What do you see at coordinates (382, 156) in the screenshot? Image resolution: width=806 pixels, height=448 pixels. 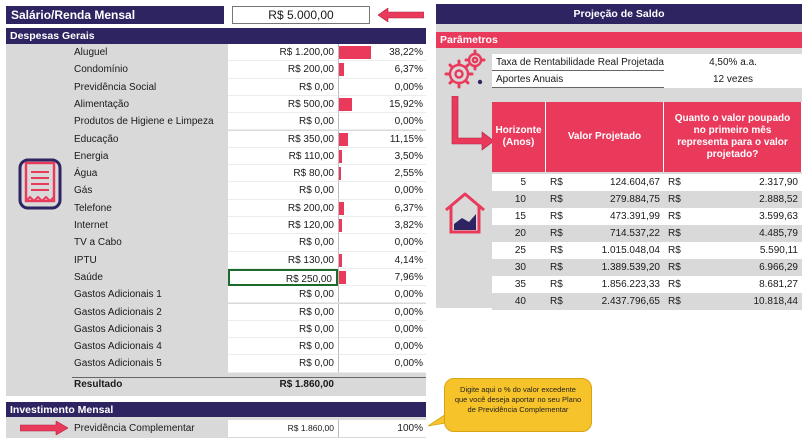 I see `expense-pct-bar: 3,50%` at bounding box center [382, 156].